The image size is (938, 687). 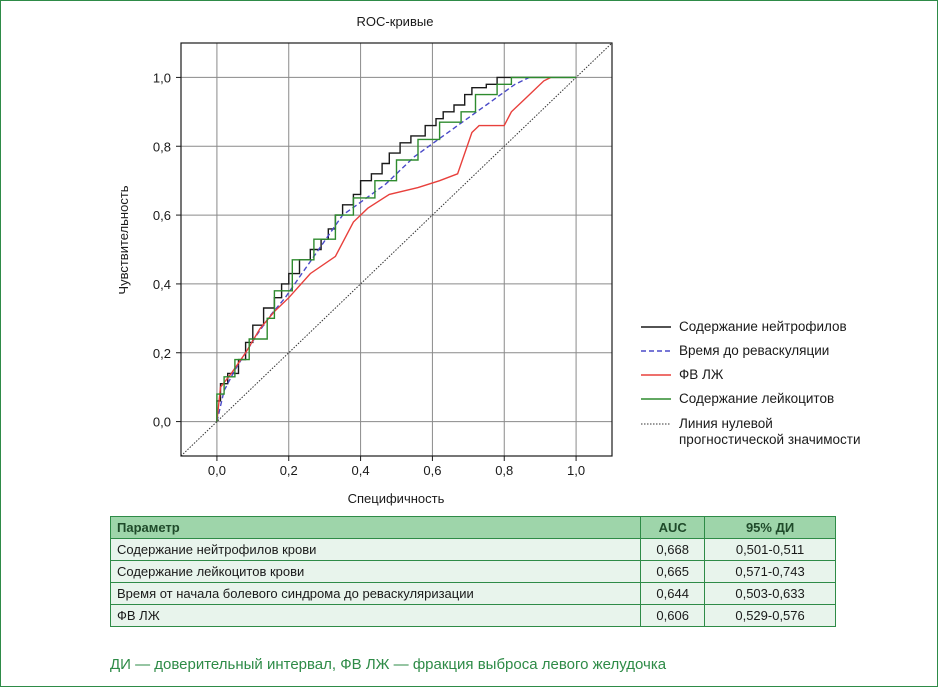 What do you see at coordinates (770, 571) in the screenshot?
I see `table-cell-ci: 0,571-0,743` at bounding box center [770, 571].